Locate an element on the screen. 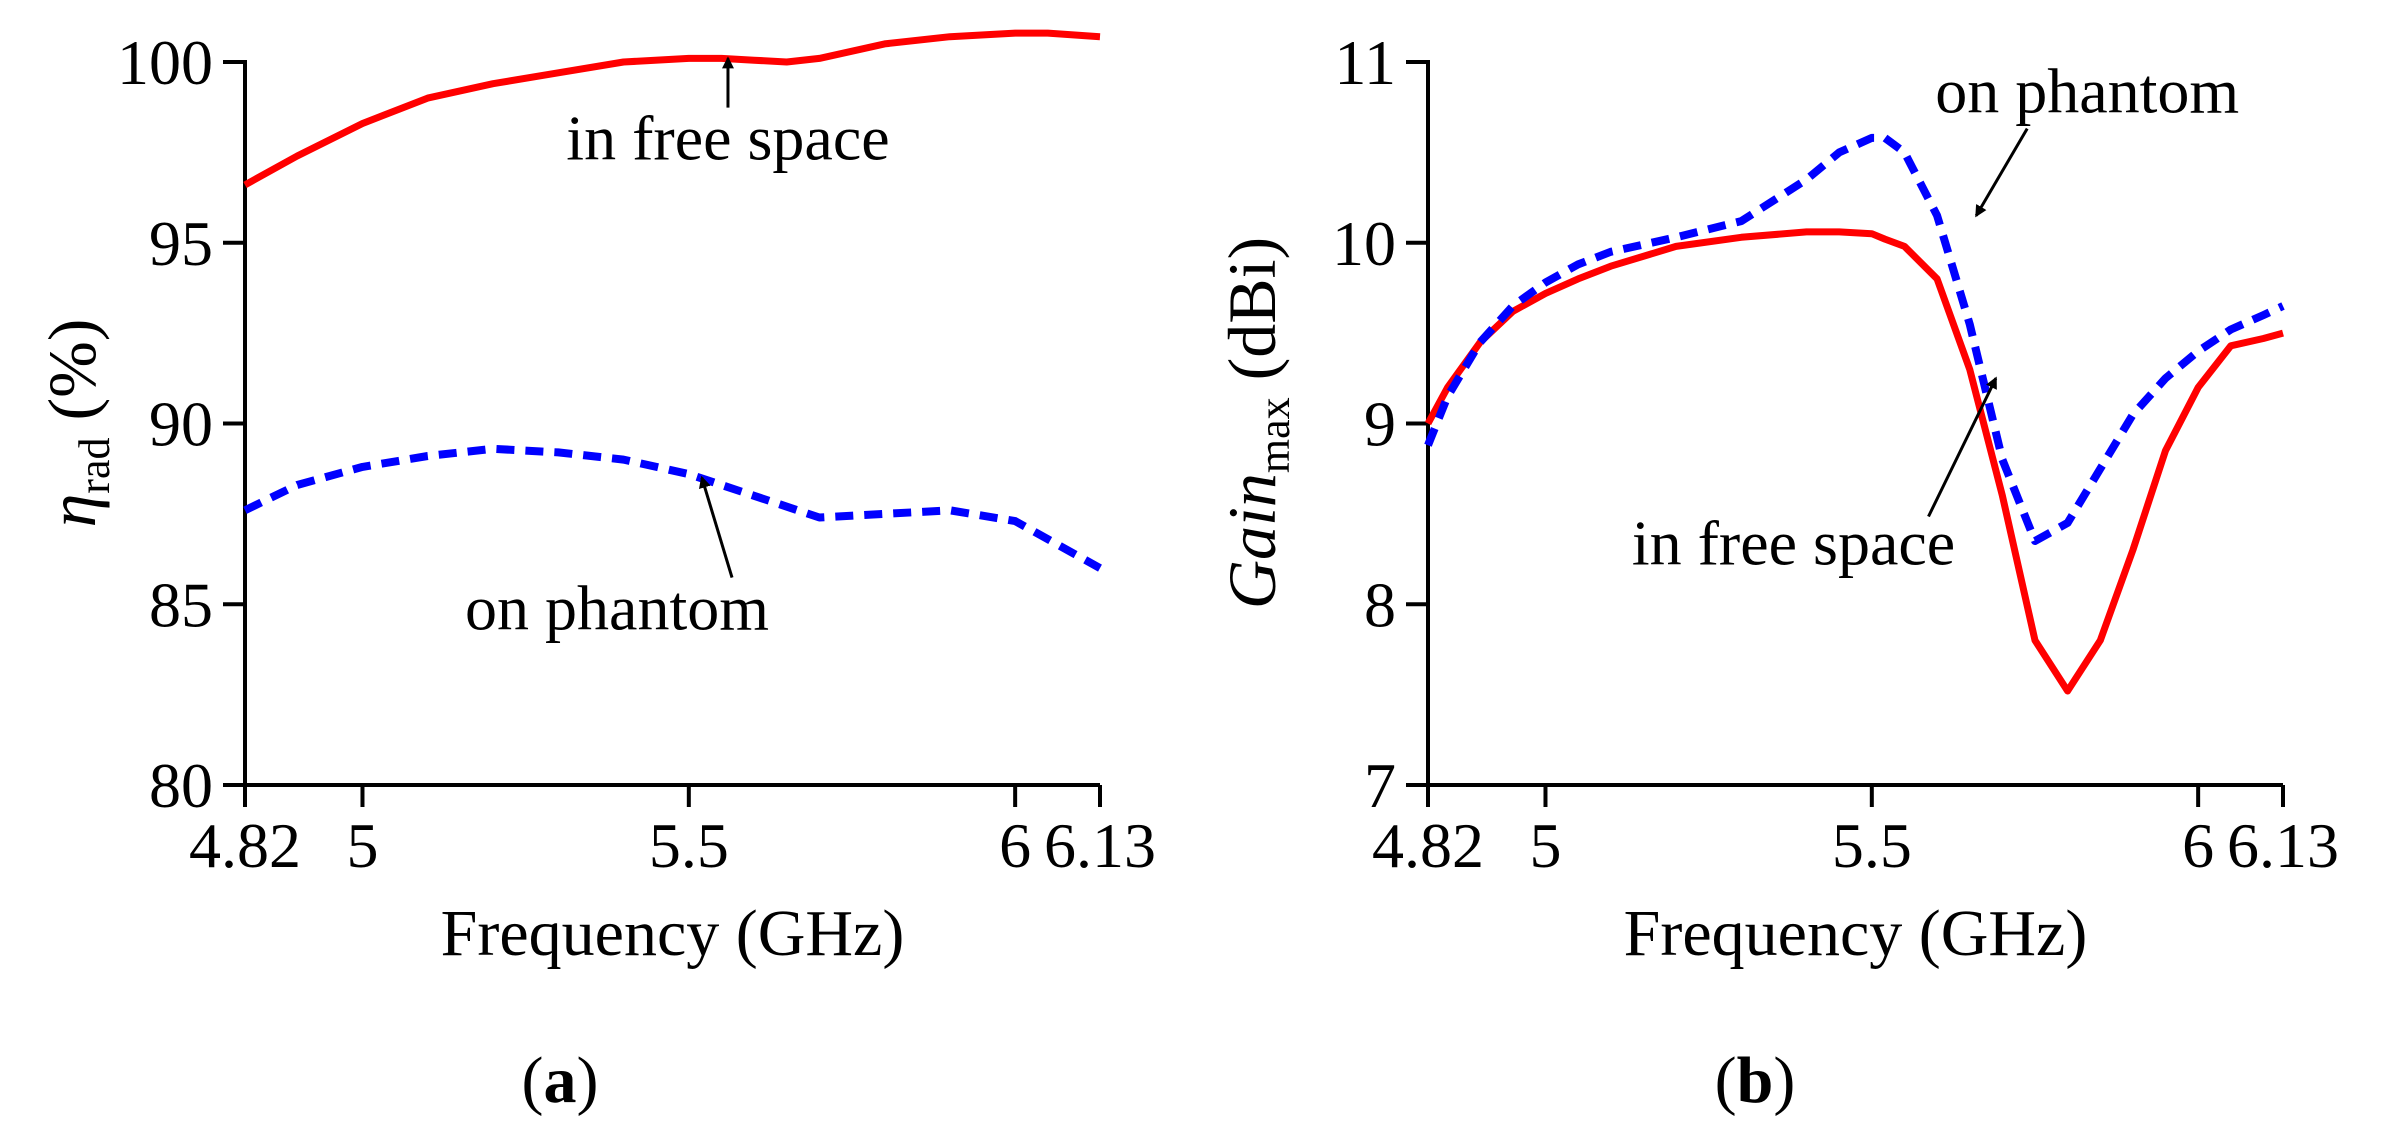 Image resolution: width=2390 pixels, height=1146 pixels. y-axis-label: ηrad (%) is located at coordinates (76, 423).